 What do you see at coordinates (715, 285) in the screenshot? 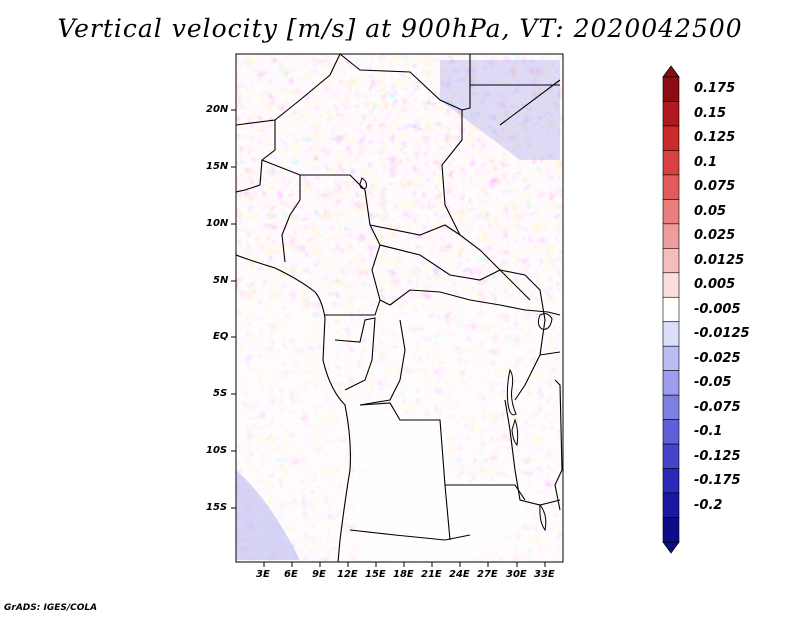
I see `colorbar-label: 0.005` at bounding box center [715, 285].